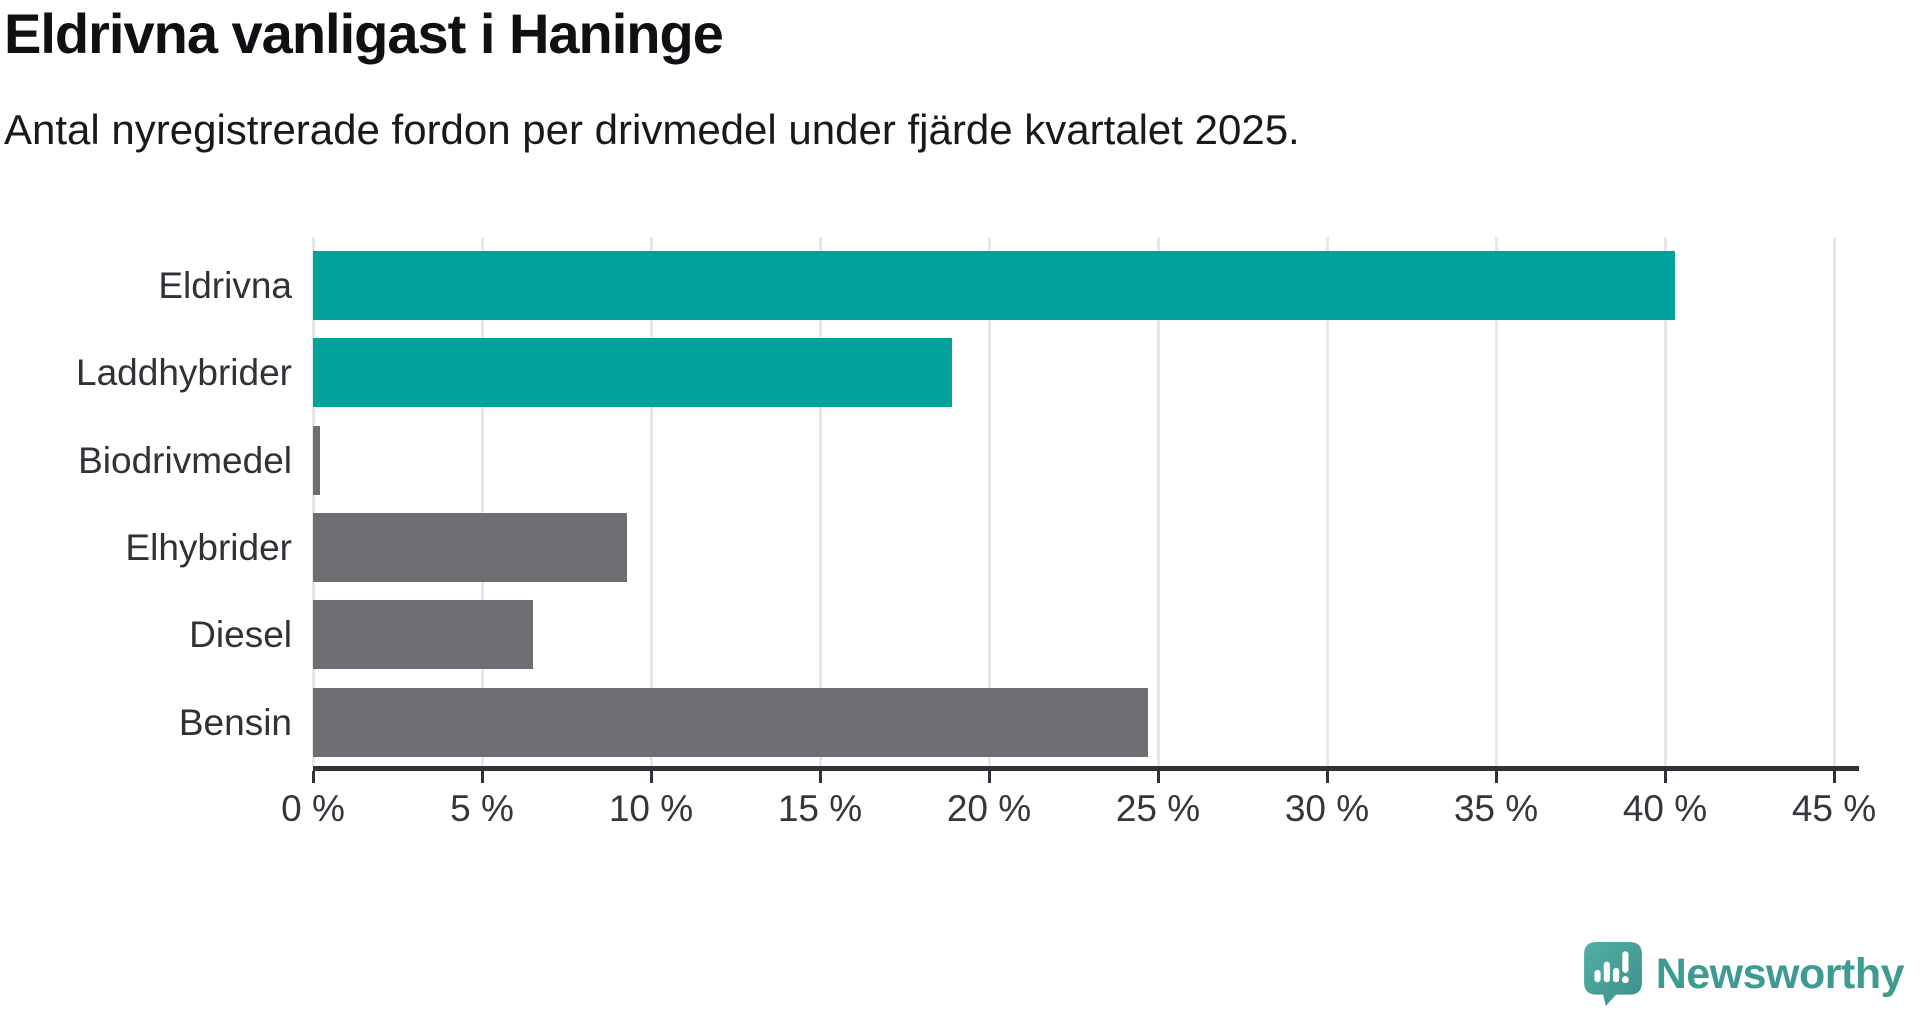 The height and width of the screenshot is (1010, 1920). What do you see at coordinates (470, 547) in the screenshot?
I see `bar-elhybrider` at bounding box center [470, 547].